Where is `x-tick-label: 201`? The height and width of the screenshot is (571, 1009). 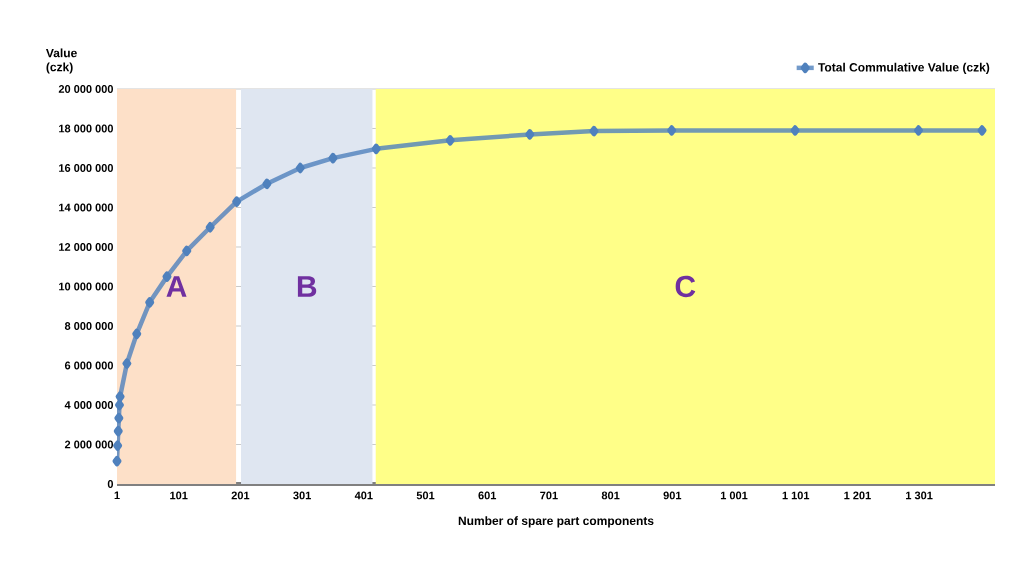
x-tick-label: 201 is located at coordinates (240, 495).